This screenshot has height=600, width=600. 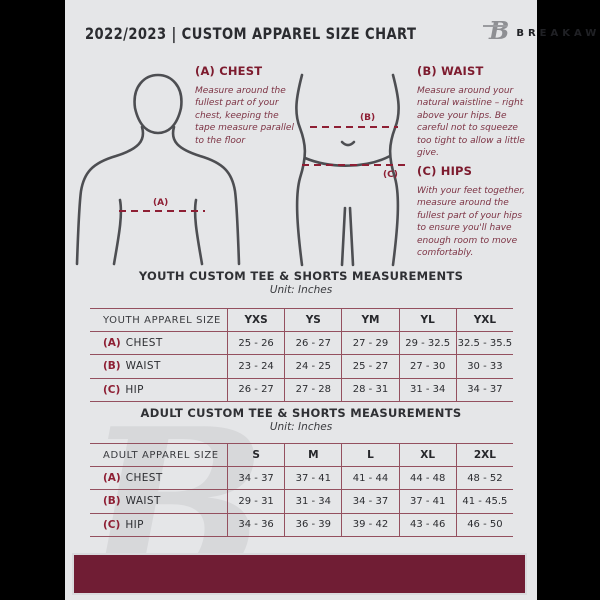 I want to click on brand-logo: B BREAKAWAY, so click(x=541, y=30).